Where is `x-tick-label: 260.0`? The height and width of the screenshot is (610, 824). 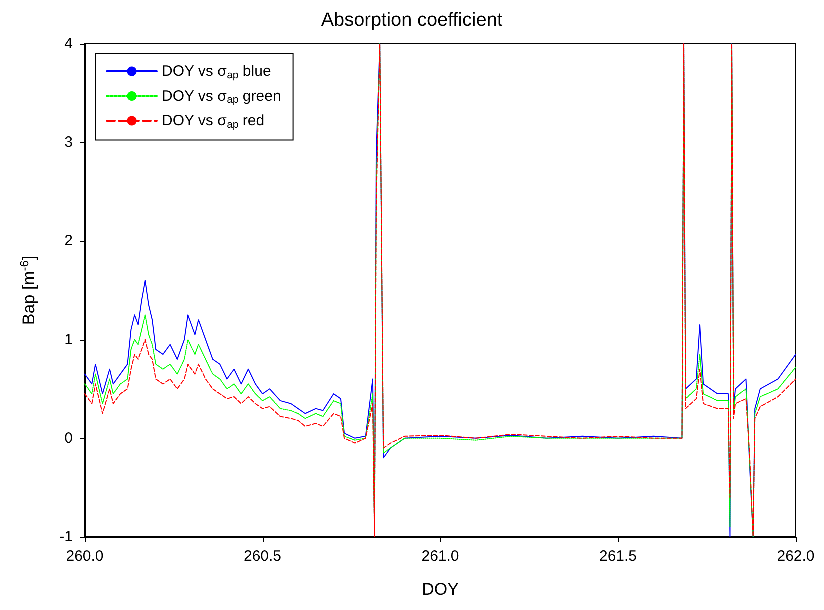 x-tick-label: 260.0 is located at coordinates (85, 556).